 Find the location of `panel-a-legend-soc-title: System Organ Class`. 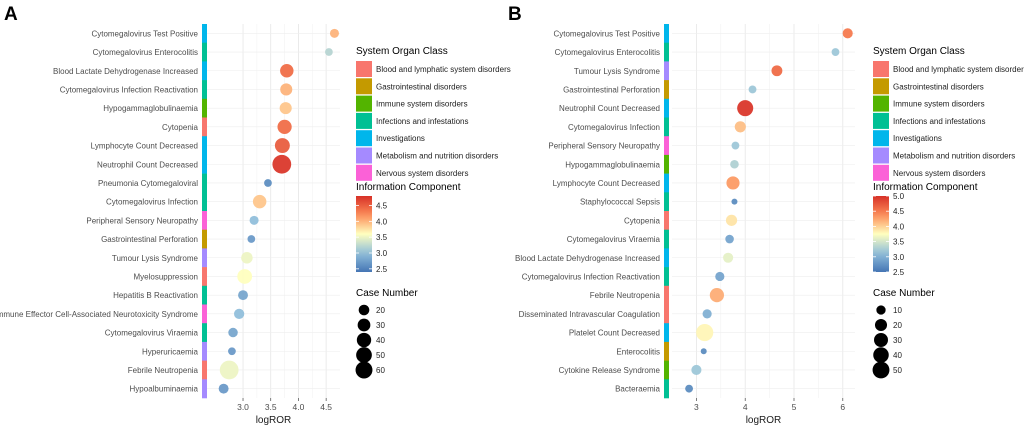

panel-a-legend-soc-title: System Organ Class is located at coordinates (402, 51).